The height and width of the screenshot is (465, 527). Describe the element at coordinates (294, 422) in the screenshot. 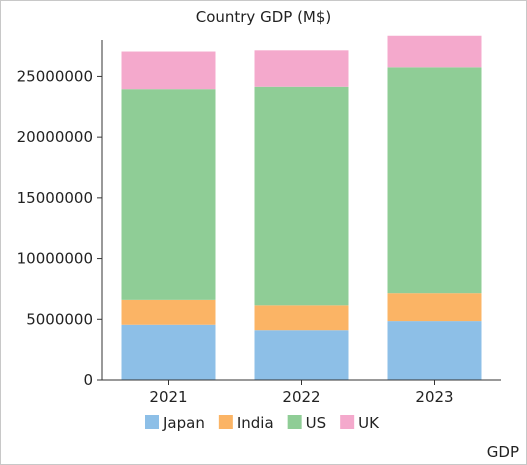

I see `legend-swatch-us` at that location.